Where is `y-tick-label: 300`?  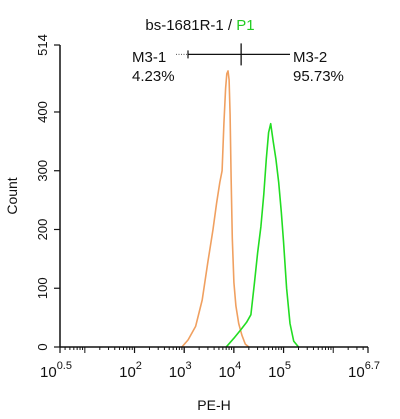
y-tick-label: 300 is located at coordinates (42, 171).